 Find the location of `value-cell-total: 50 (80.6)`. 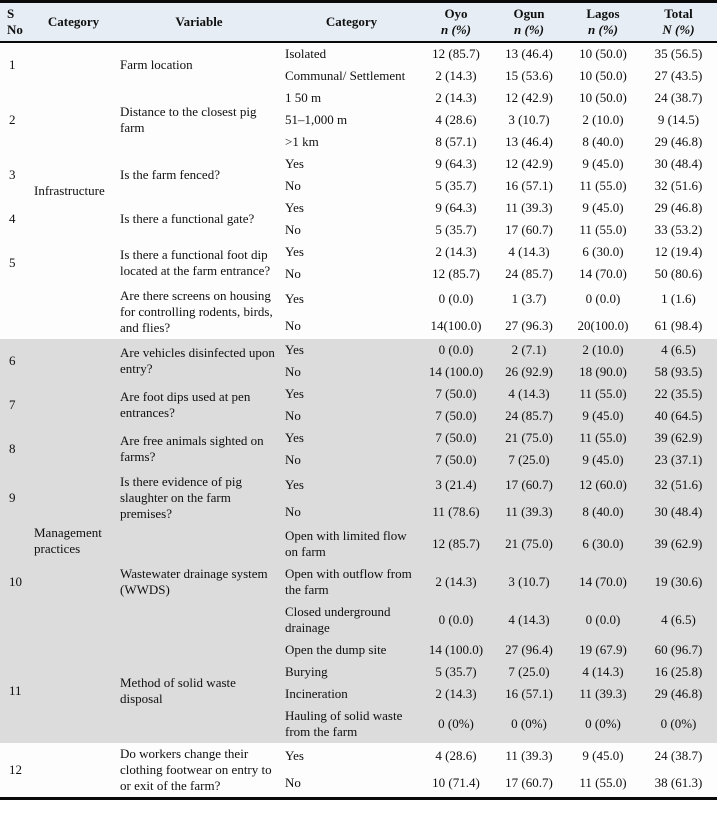

value-cell-total: 50 (80.6) is located at coordinates (678, 273).